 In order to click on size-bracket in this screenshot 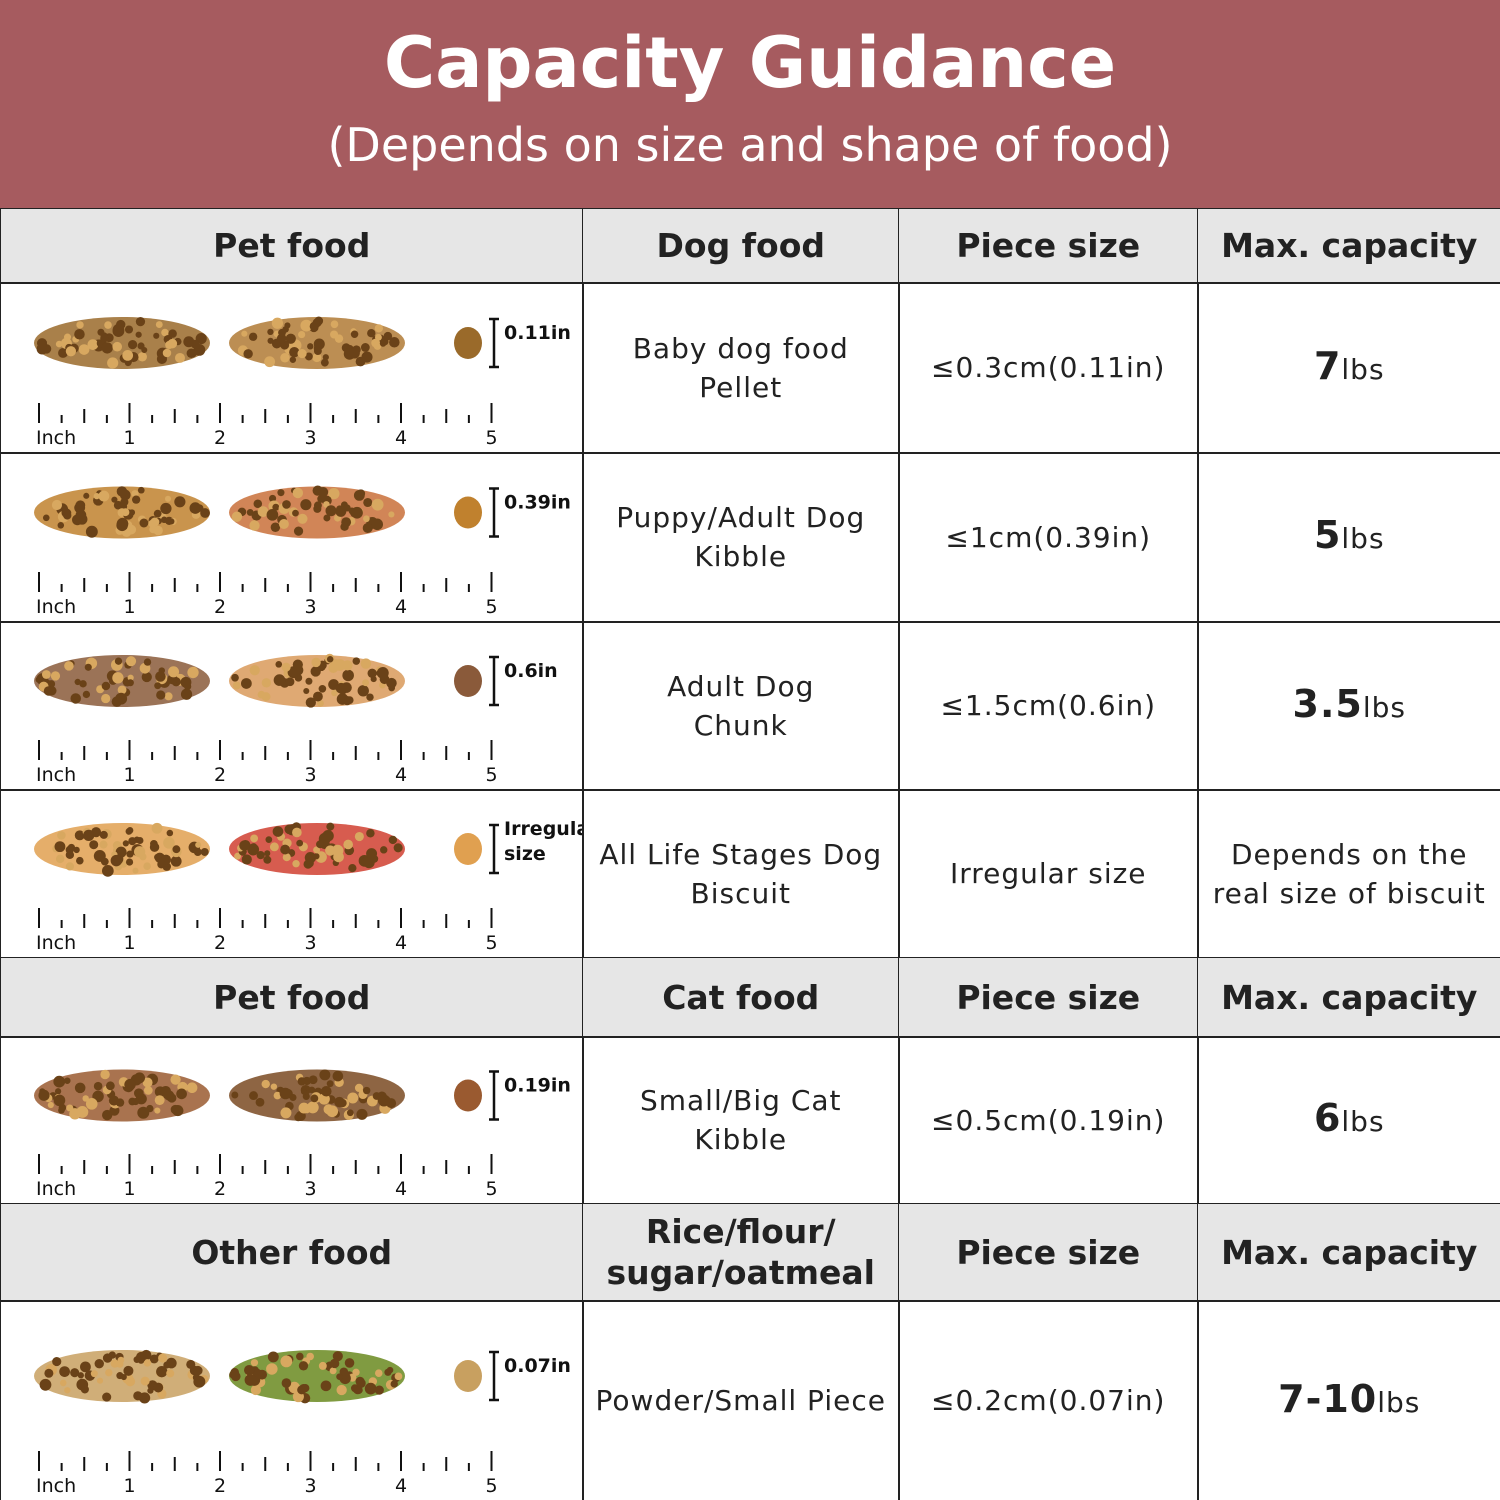, I will do `click(493, 343)`.